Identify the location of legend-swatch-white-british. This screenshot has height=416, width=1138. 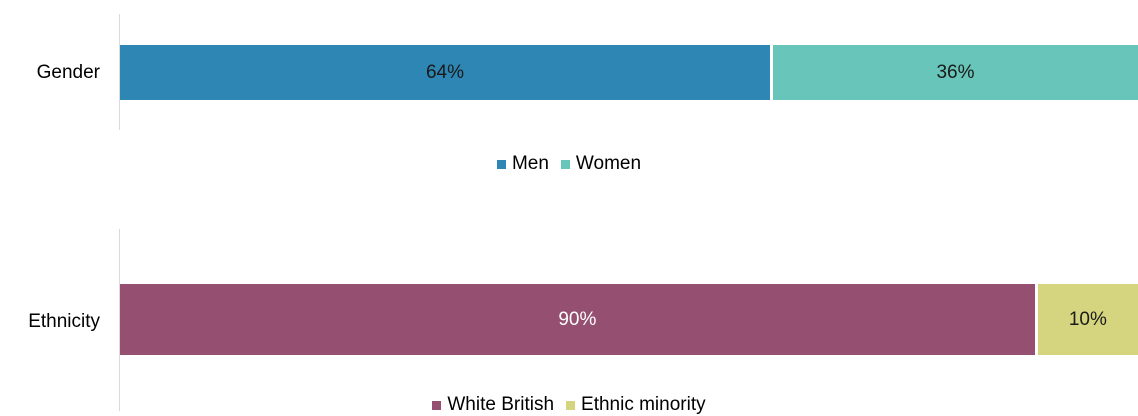
(437, 405).